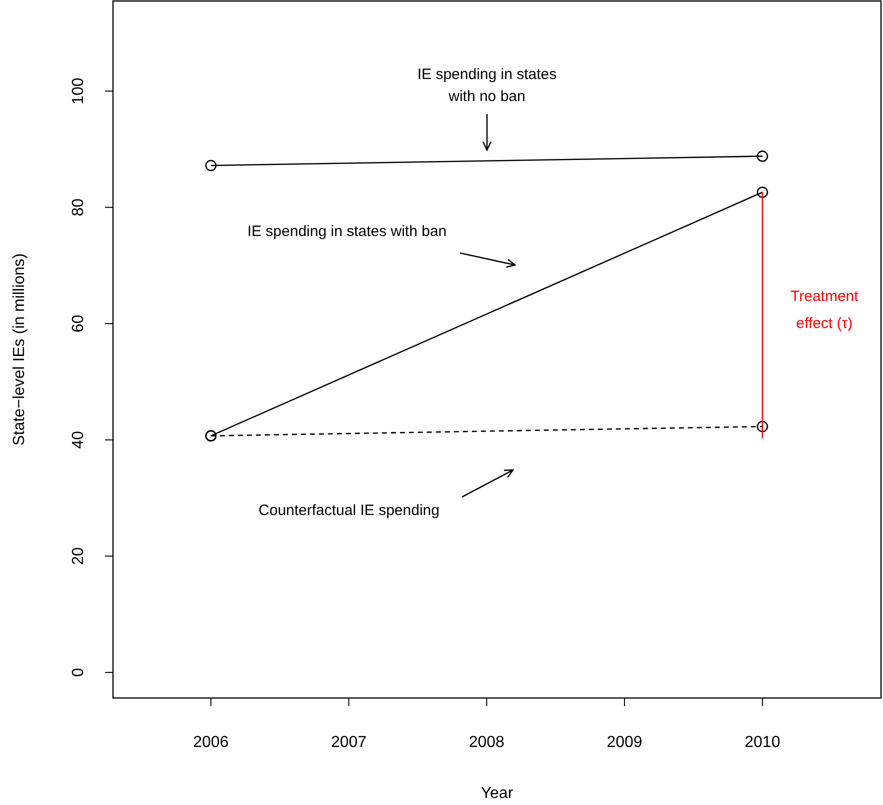  What do you see at coordinates (78, 556) in the screenshot?
I see `y-tick-label: 20` at bounding box center [78, 556].